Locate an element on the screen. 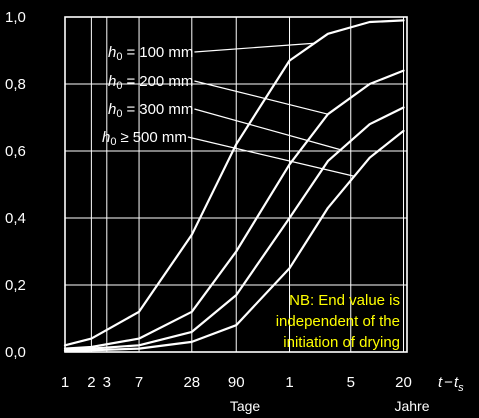 The height and width of the screenshot is (418, 479). x-tick-label: 28 is located at coordinates (191, 382).